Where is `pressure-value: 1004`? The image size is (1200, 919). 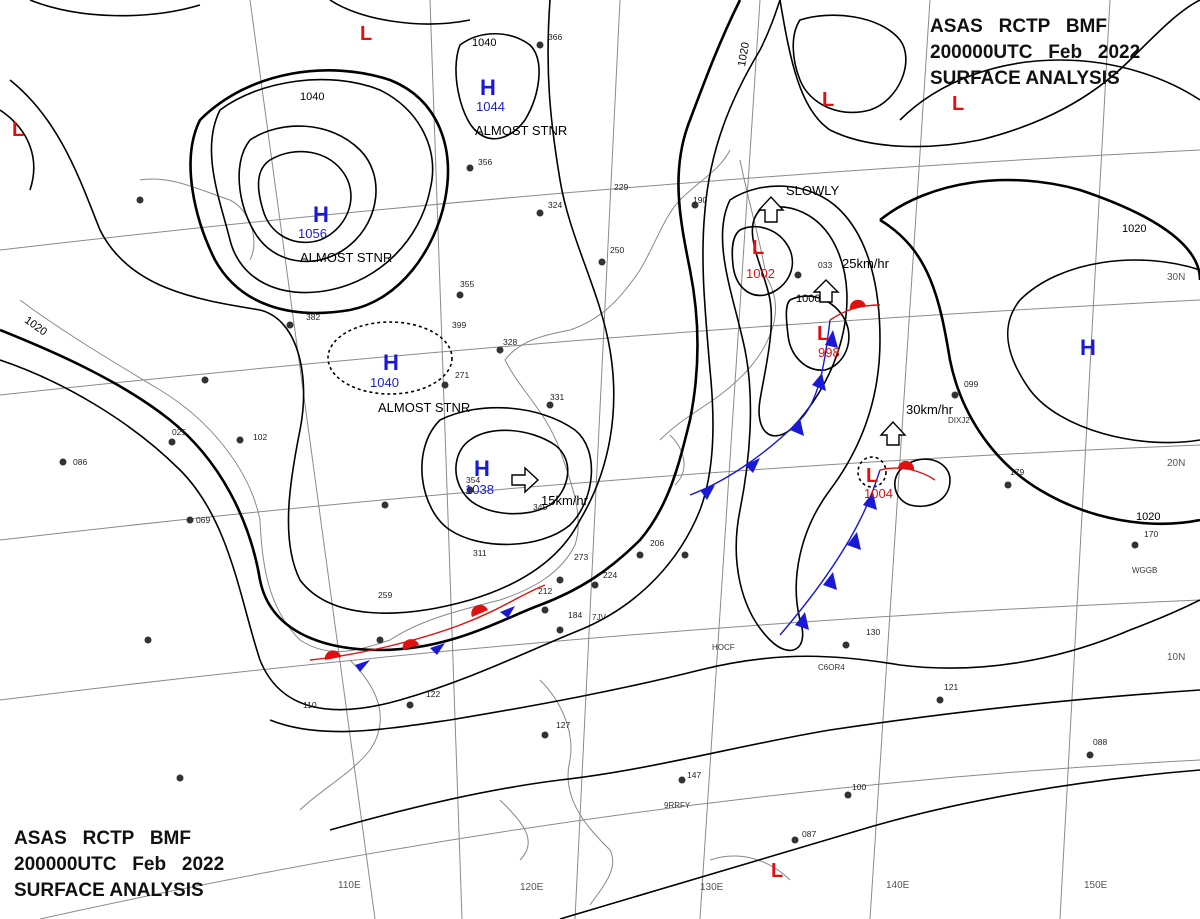
pressure-value: 1004 is located at coordinates (878, 493).